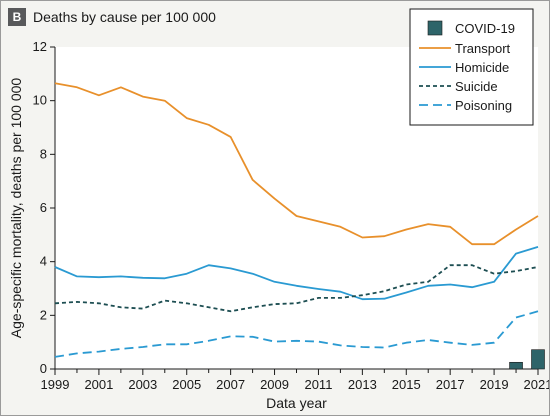 This screenshot has width=550, height=416. Describe the element at coordinates (450, 384) in the screenshot. I see `x-tick-label: 2017` at that location.